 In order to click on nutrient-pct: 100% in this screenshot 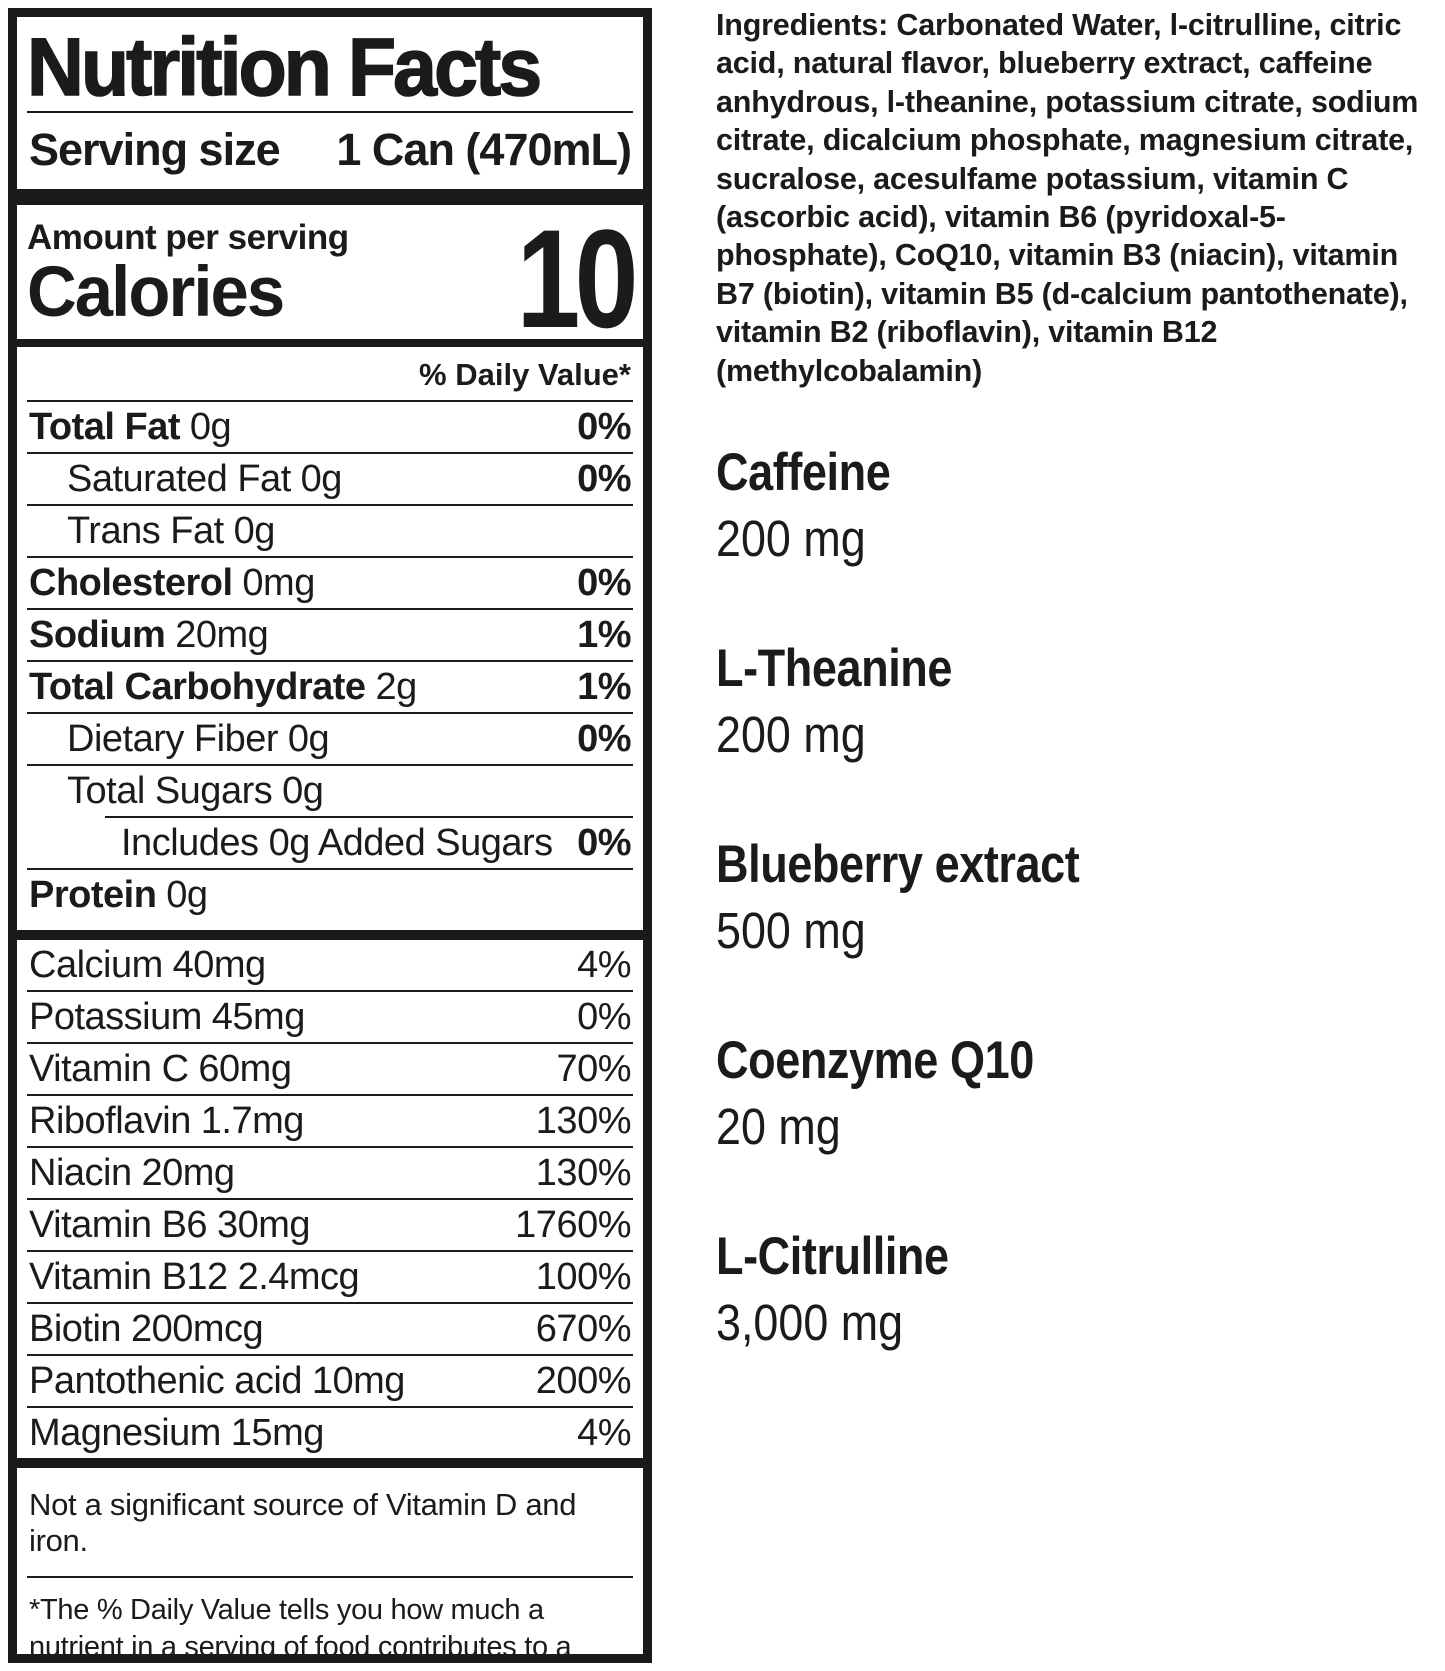, I will do `click(583, 1277)`.